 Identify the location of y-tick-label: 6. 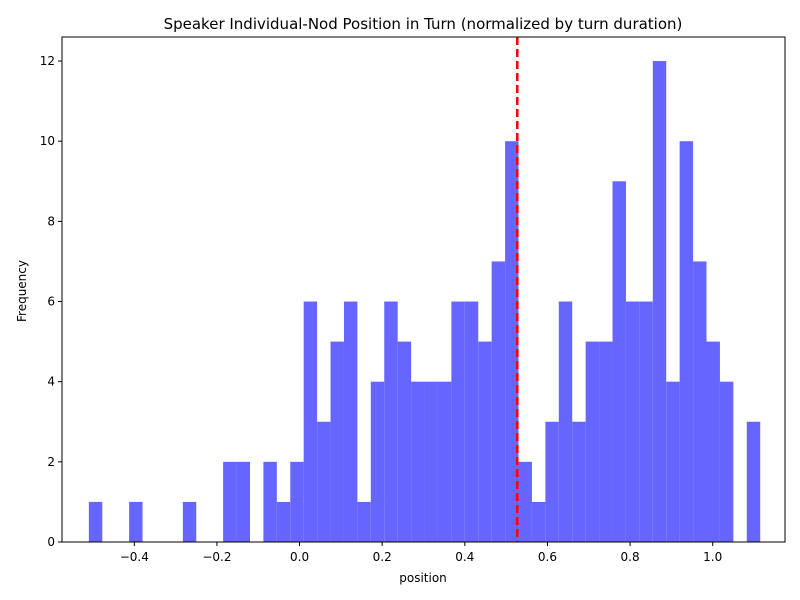
(51, 302).